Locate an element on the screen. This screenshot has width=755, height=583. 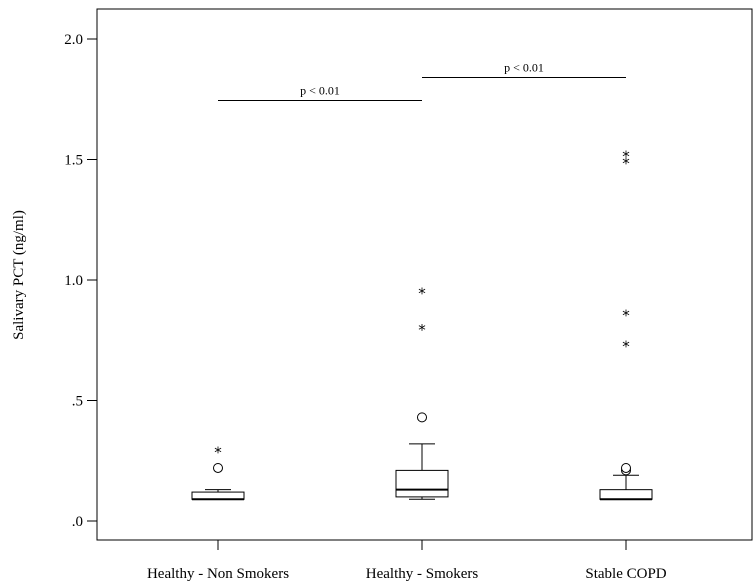
box-group: * is located at coordinates (218, 472).